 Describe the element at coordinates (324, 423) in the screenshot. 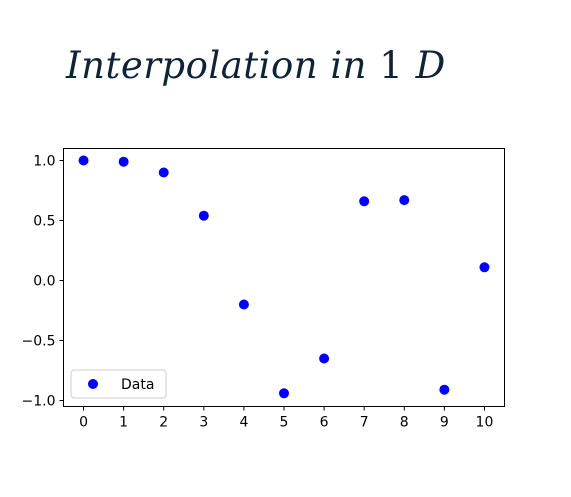

I see `x-tick-label: 6` at that location.